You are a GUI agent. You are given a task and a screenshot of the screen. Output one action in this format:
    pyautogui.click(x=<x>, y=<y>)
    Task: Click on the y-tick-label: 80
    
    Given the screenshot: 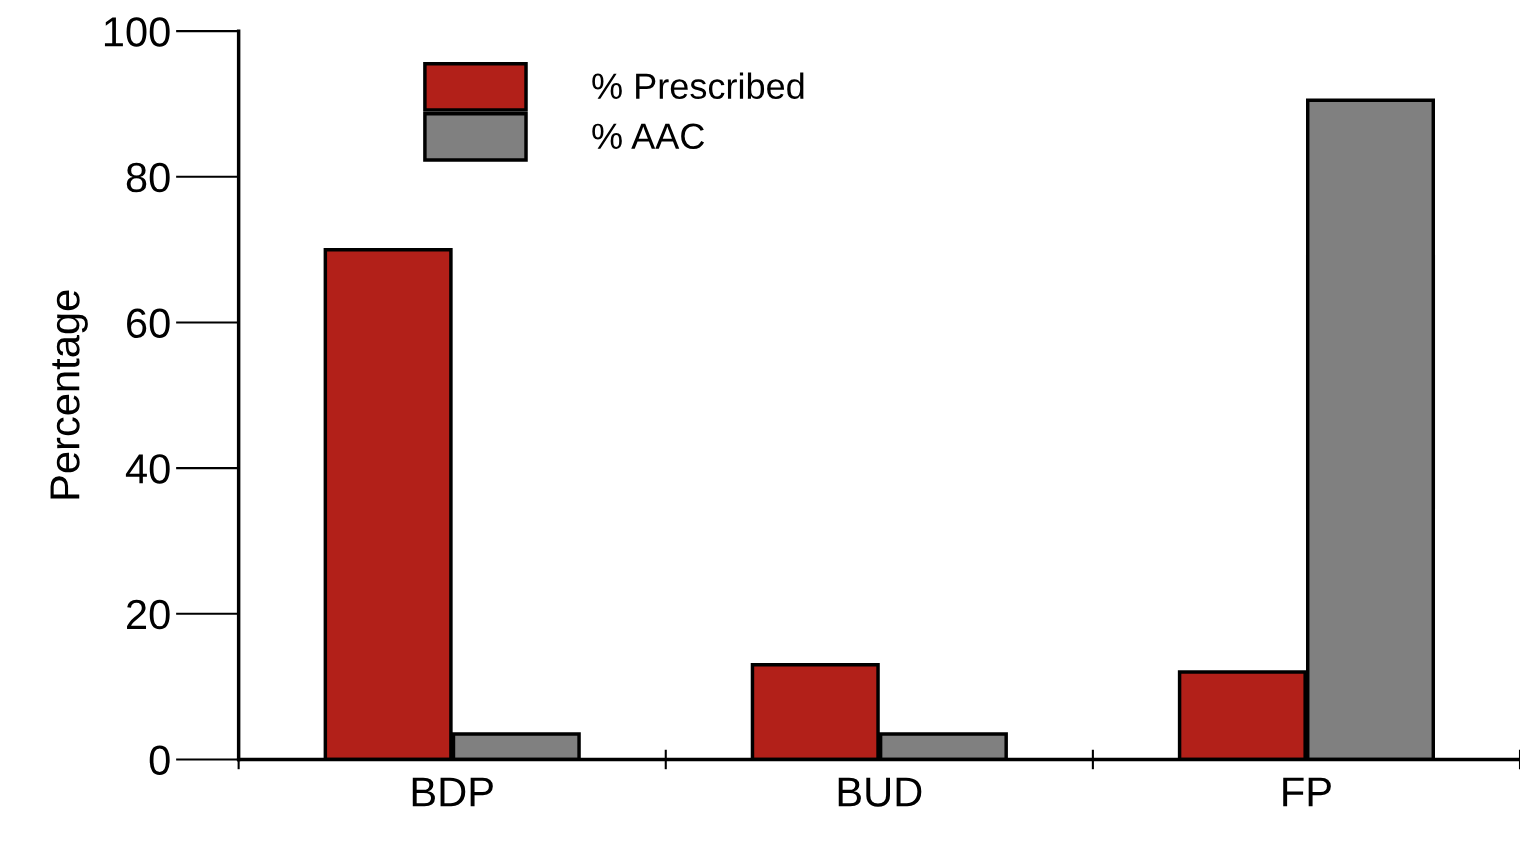 What is the action you would take?
    pyautogui.click(x=148, y=177)
    